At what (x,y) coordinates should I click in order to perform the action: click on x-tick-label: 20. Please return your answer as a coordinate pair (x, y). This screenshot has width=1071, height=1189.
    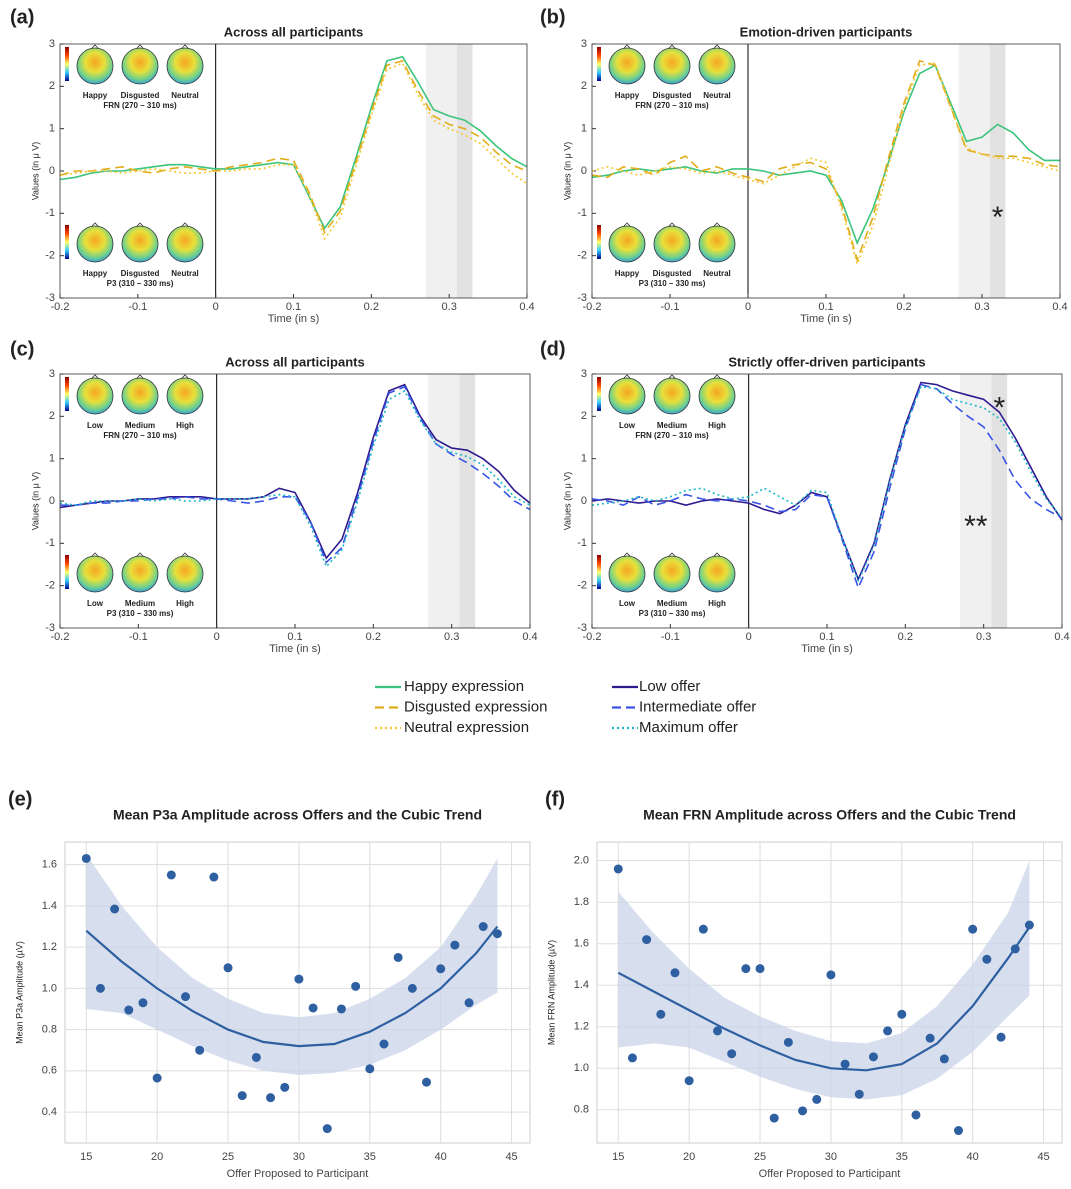
    Looking at the image, I should click on (689, 1157).